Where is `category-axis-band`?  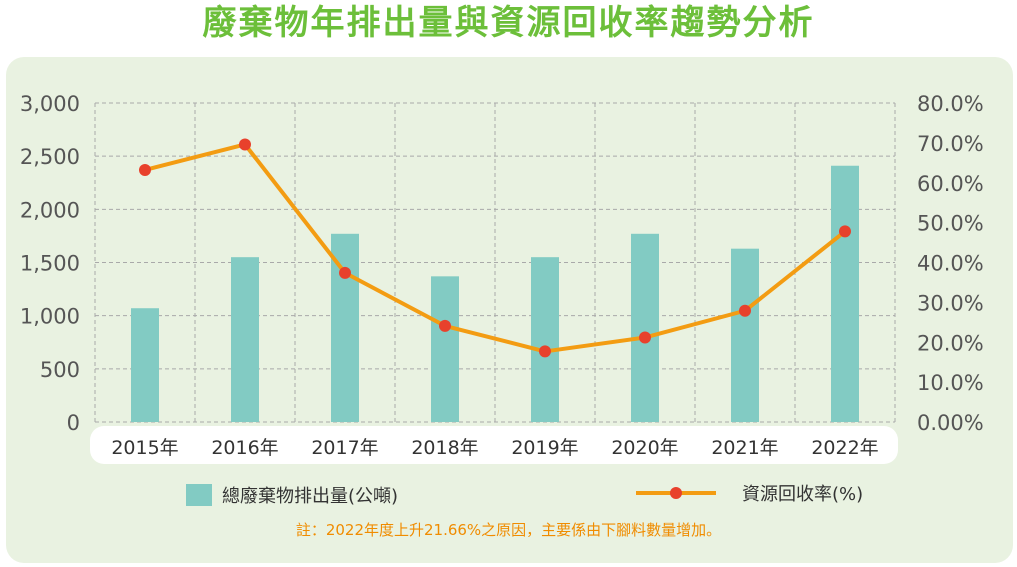
category-axis-band is located at coordinates (494, 445).